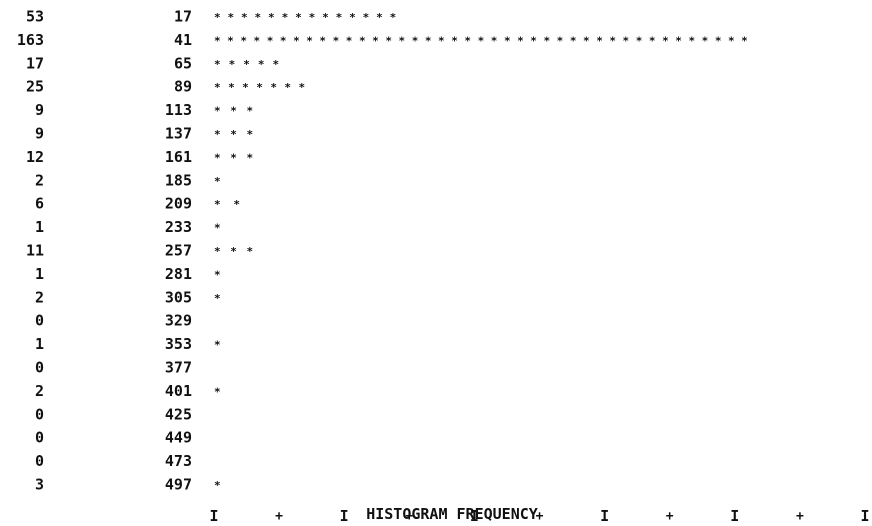 The width and height of the screenshot is (872, 526). Describe the element at coordinates (178, 180) in the screenshot. I see `category-label: 185` at that location.